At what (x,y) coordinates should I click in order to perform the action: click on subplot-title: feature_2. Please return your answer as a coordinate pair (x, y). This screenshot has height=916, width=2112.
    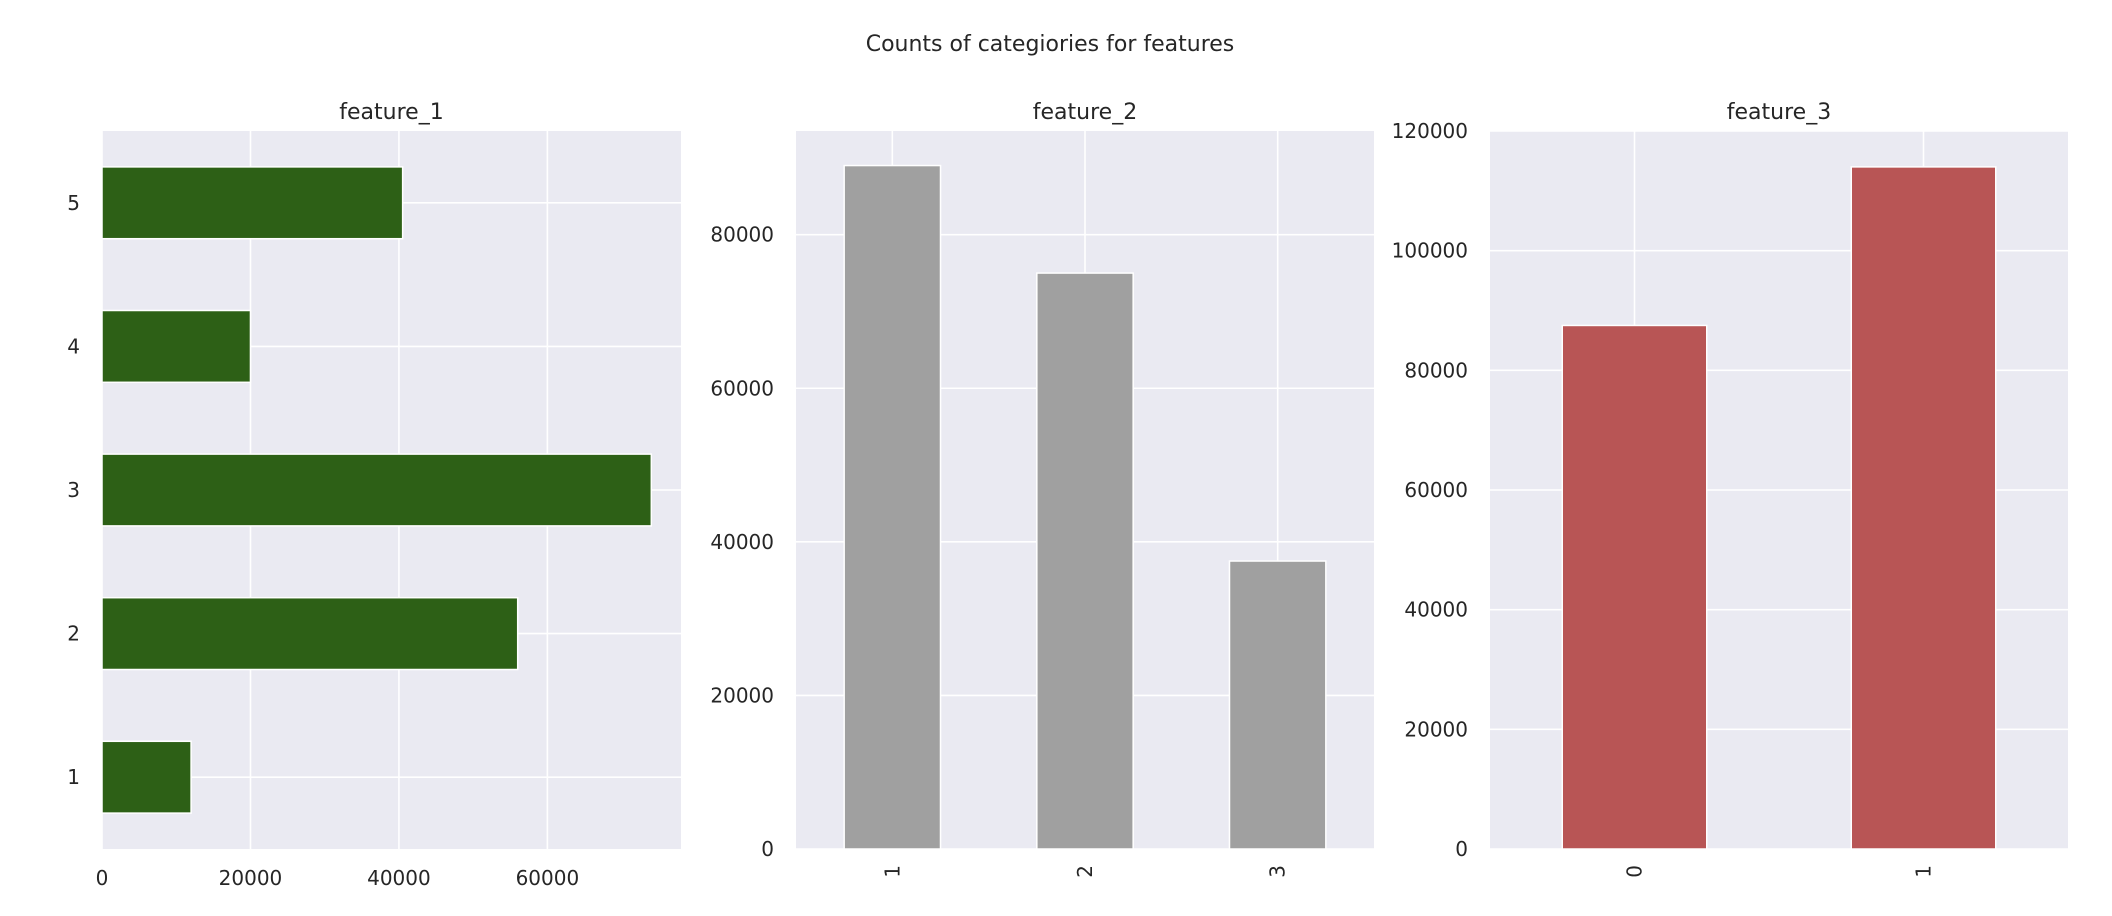
    Looking at the image, I should click on (1085, 112).